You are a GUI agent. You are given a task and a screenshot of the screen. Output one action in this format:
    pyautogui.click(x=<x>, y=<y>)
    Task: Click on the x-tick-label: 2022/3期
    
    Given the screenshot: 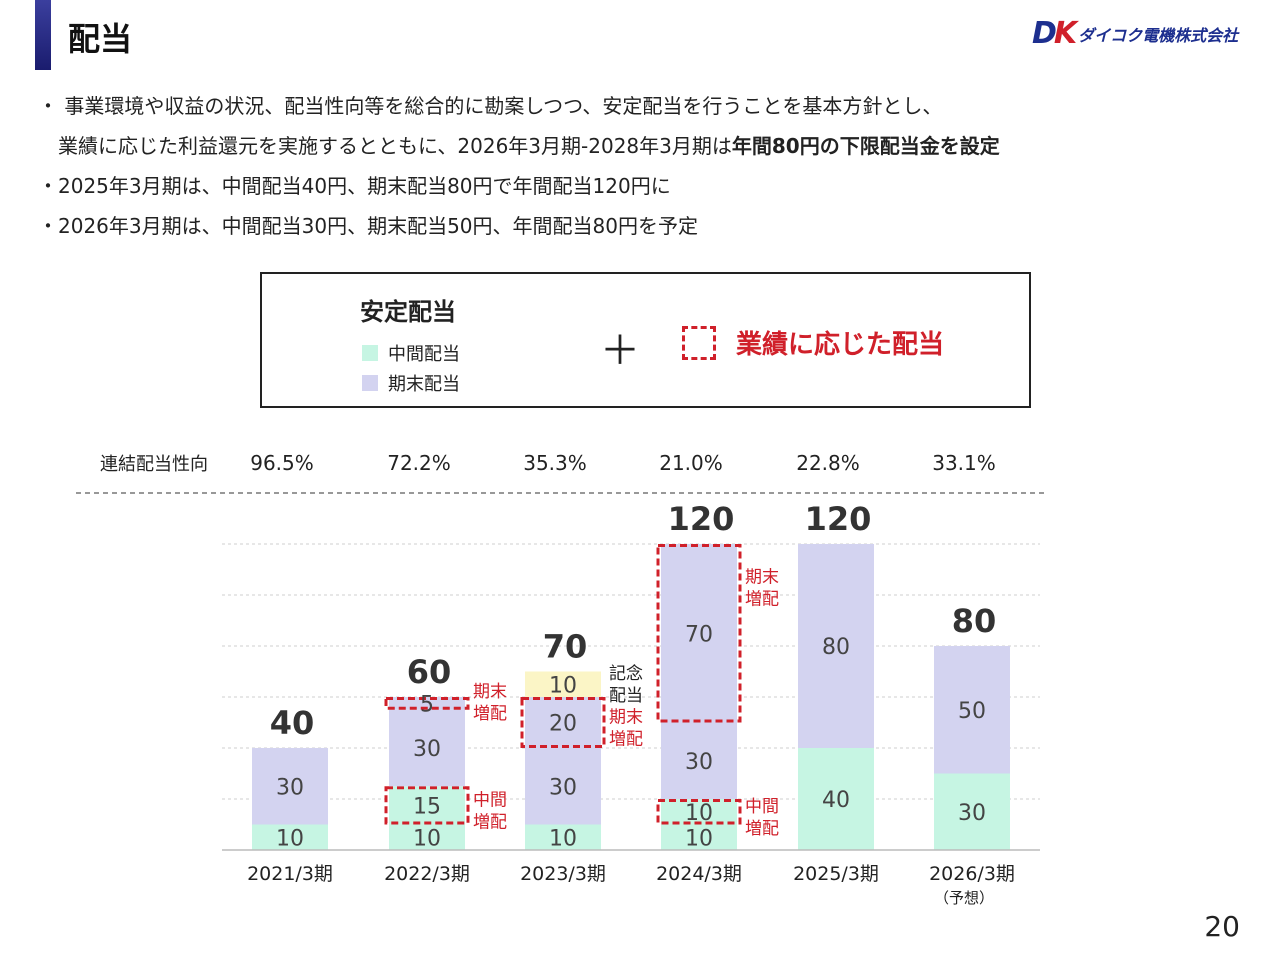 What is the action you would take?
    pyautogui.click(x=427, y=874)
    